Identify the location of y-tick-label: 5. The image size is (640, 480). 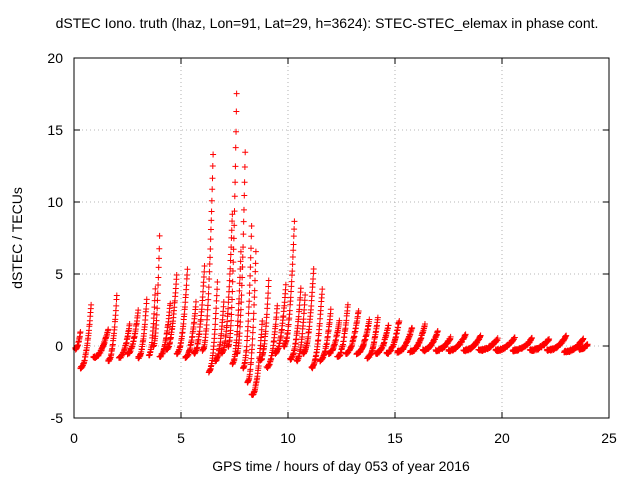
(59, 274).